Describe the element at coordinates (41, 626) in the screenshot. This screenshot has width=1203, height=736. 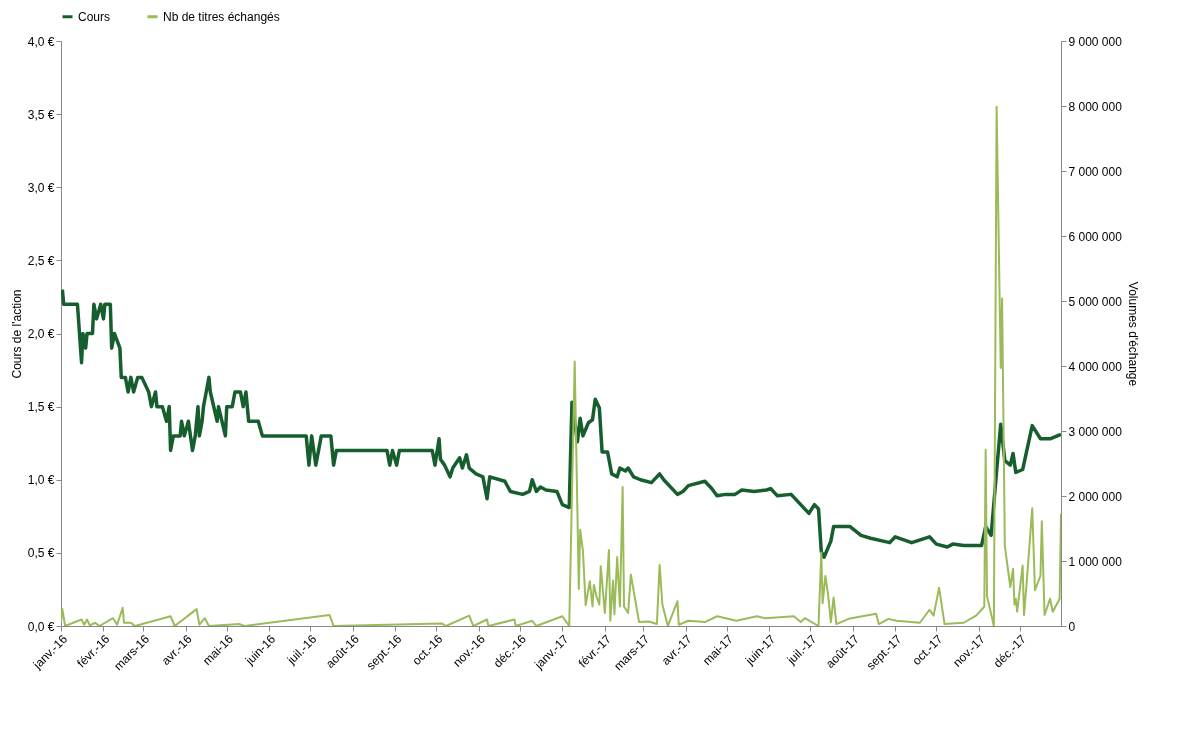
I see `y-tick-label: 0,0 €` at that location.